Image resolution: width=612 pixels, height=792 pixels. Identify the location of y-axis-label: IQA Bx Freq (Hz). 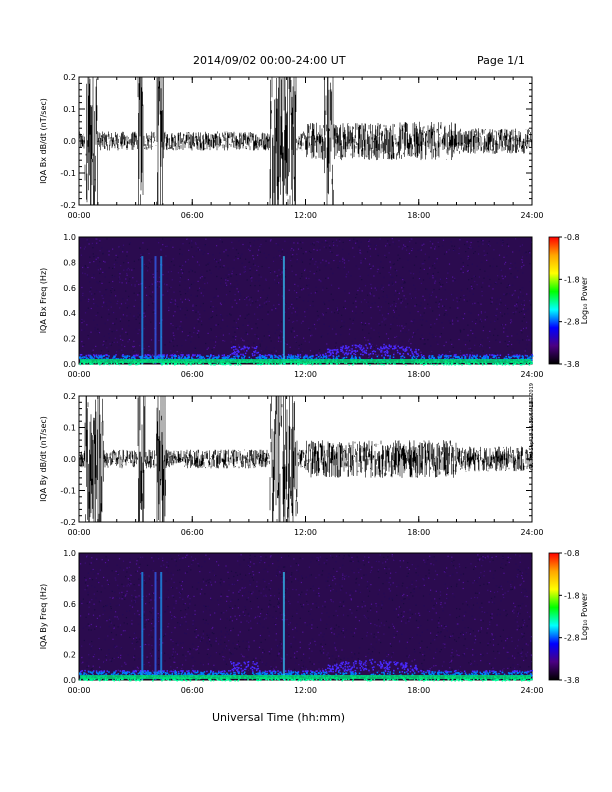
(43, 301).